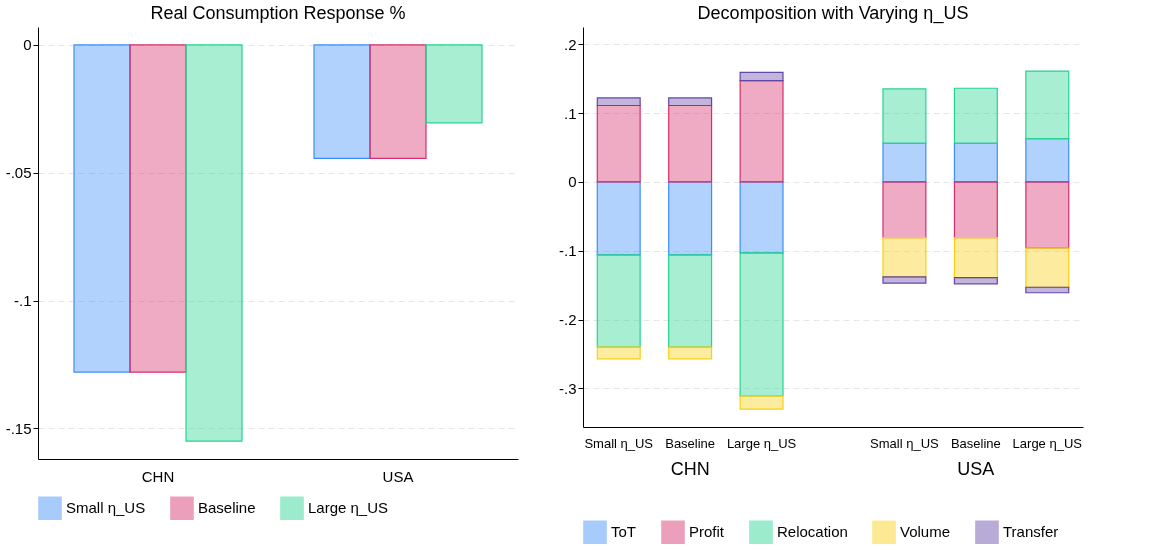 The width and height of the screenshot is (1153, 550). What do you see at coordinates (812, 532) in the screenshot?
I see `legend-label: Relocation` at bounding box center [812, 532].